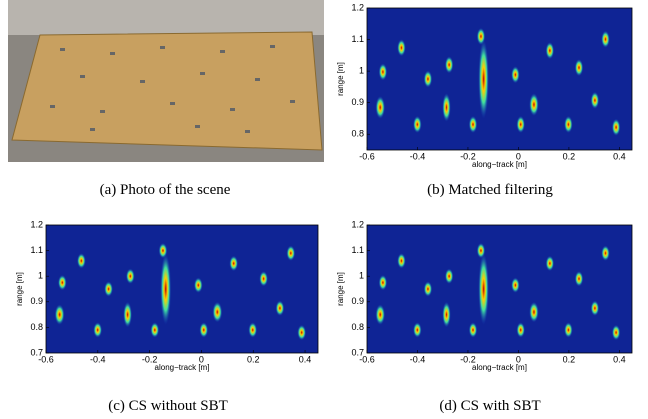  I want to click on caption: (a) Photo of the scene, so click(165, 190).